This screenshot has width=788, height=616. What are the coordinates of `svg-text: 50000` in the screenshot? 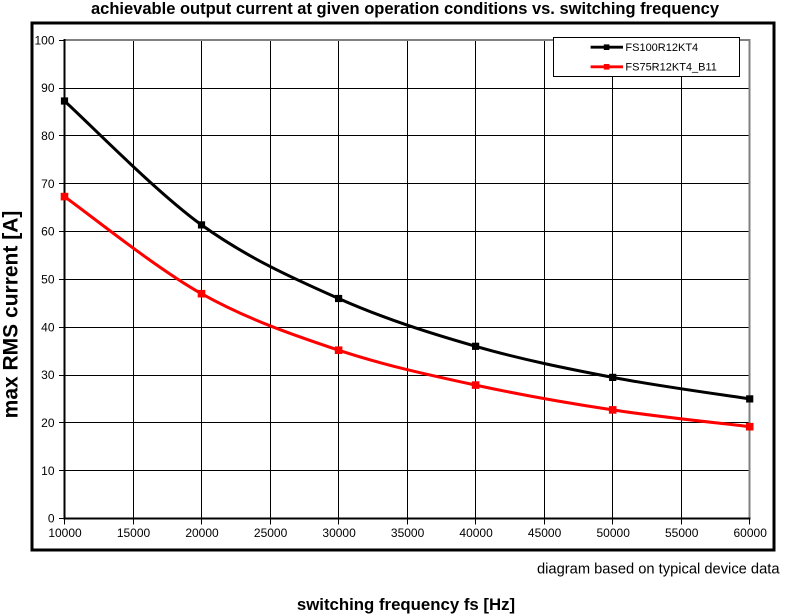 It's located at (614, 533).